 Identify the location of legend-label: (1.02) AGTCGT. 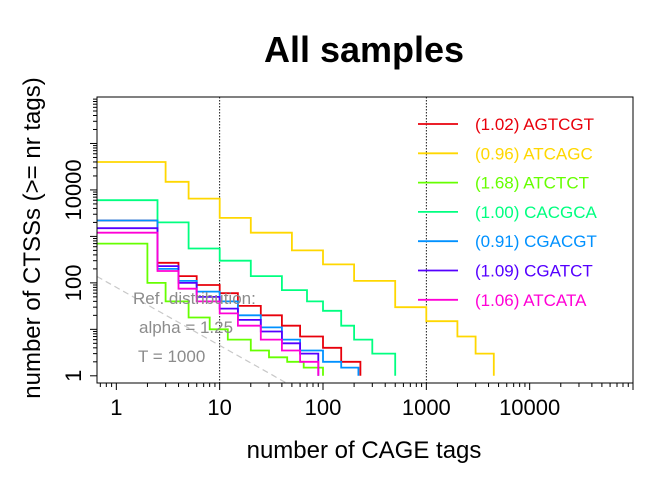
(534, 124).